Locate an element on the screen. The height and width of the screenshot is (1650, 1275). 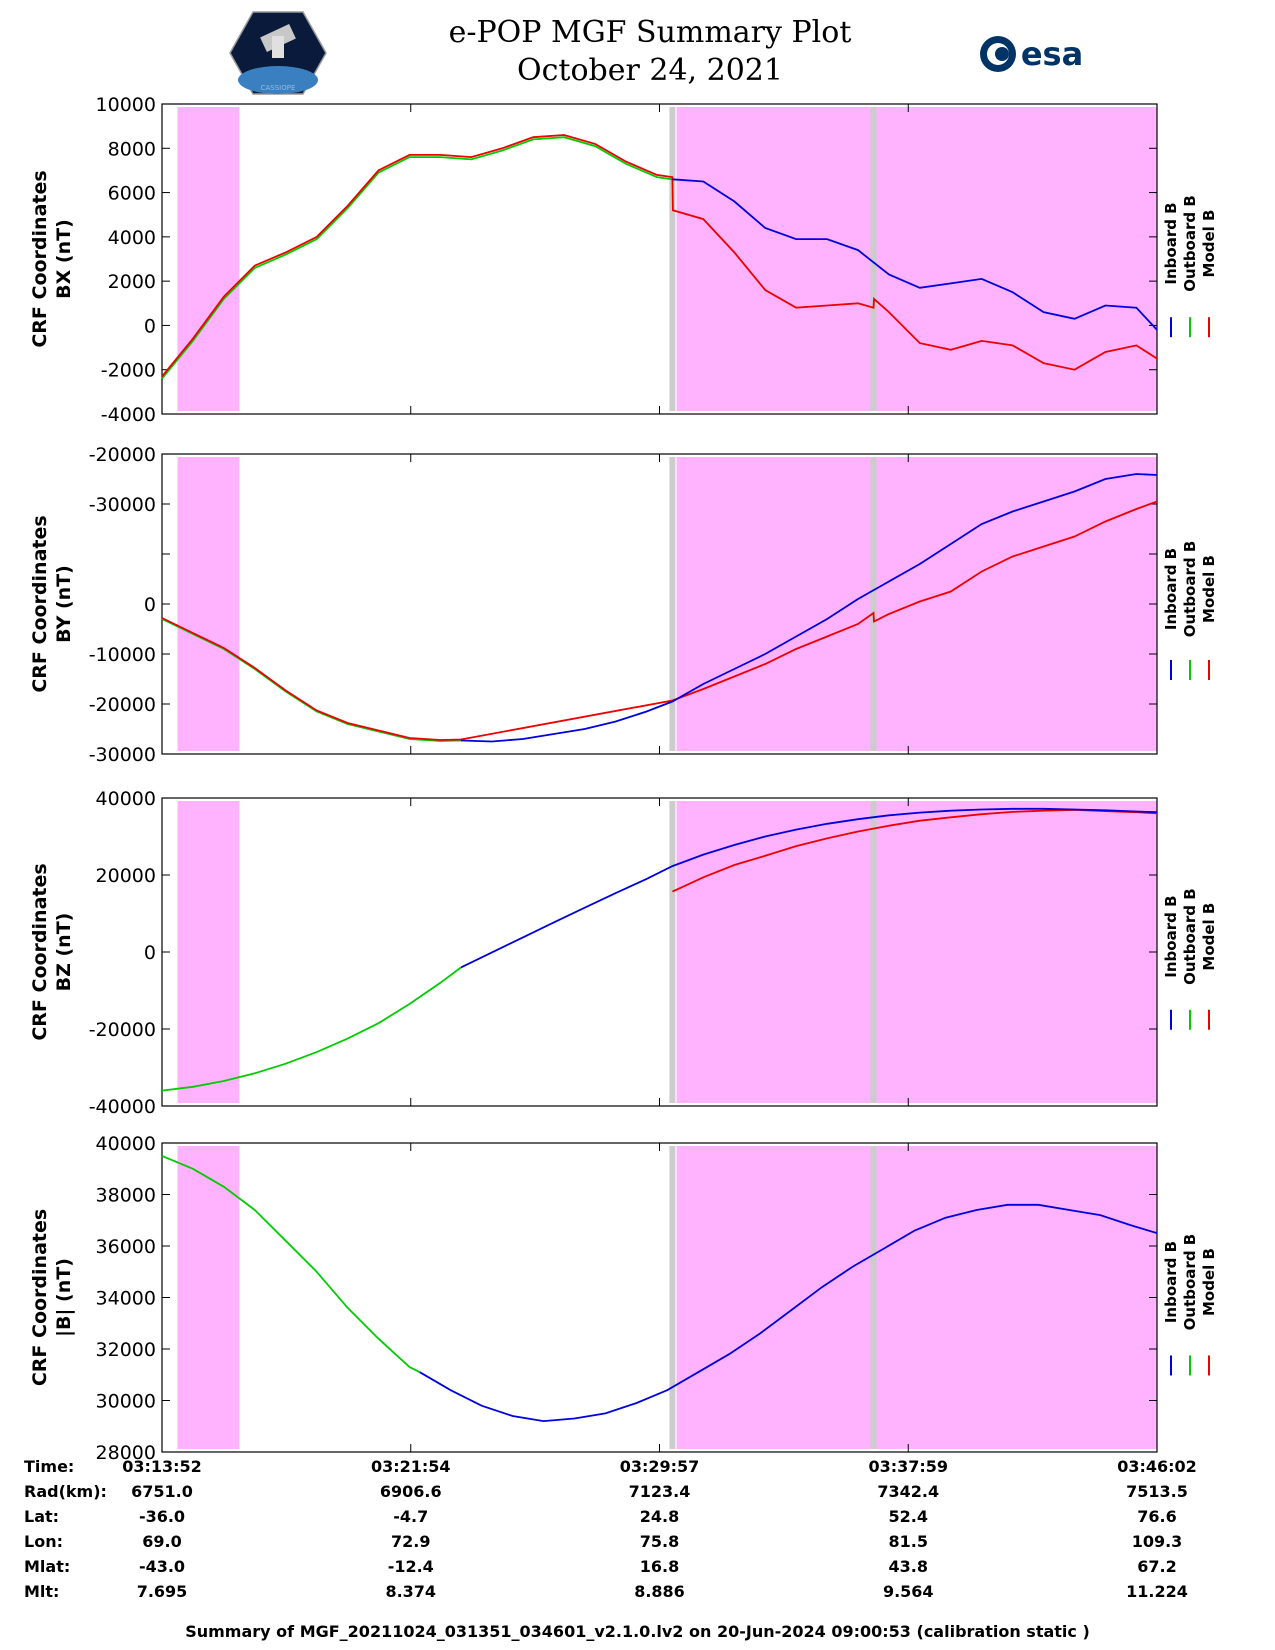
info-row-label: Lat: is located at coordinates (41, 1516).